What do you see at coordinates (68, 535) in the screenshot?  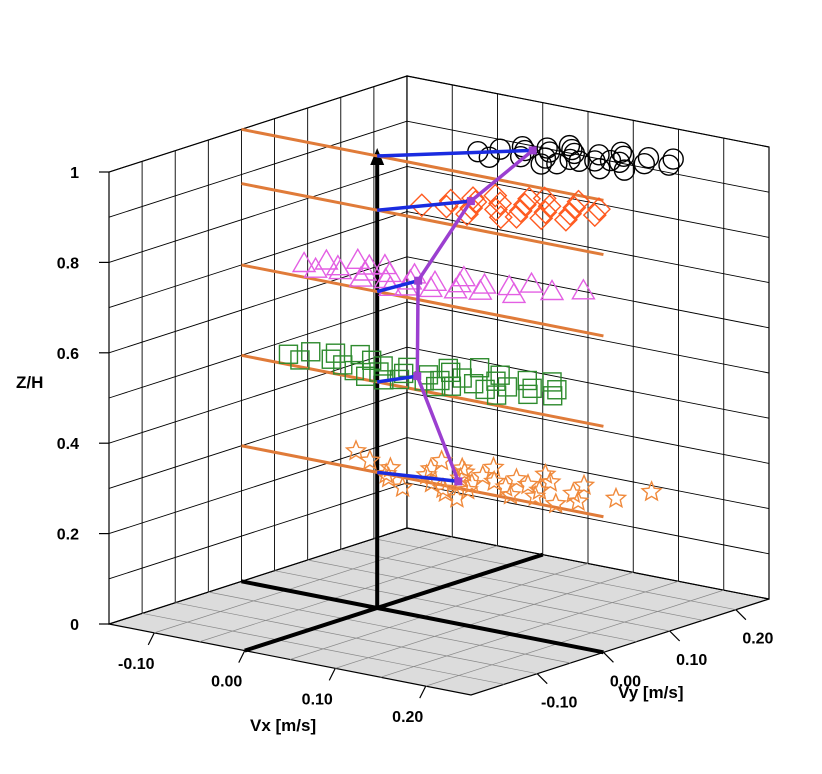 I see `z-tick-label: 0.2` at bounding box center [68, 535].